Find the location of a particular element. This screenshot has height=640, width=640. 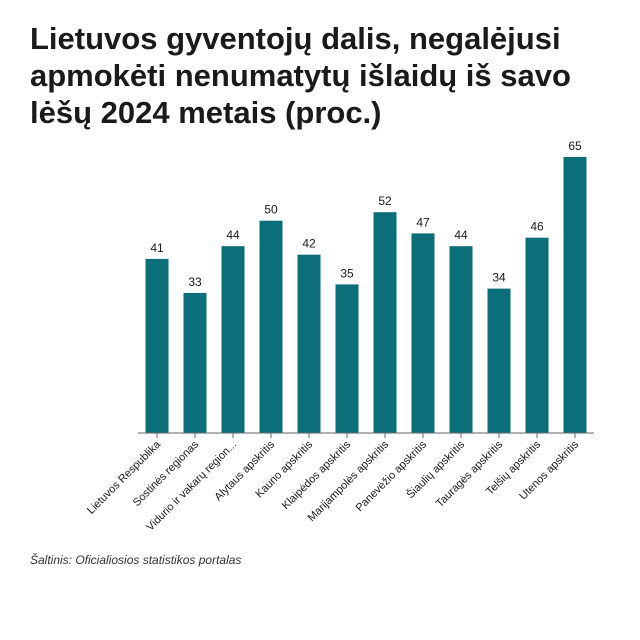

data-label: 33 is located at coordinates (195, 282).